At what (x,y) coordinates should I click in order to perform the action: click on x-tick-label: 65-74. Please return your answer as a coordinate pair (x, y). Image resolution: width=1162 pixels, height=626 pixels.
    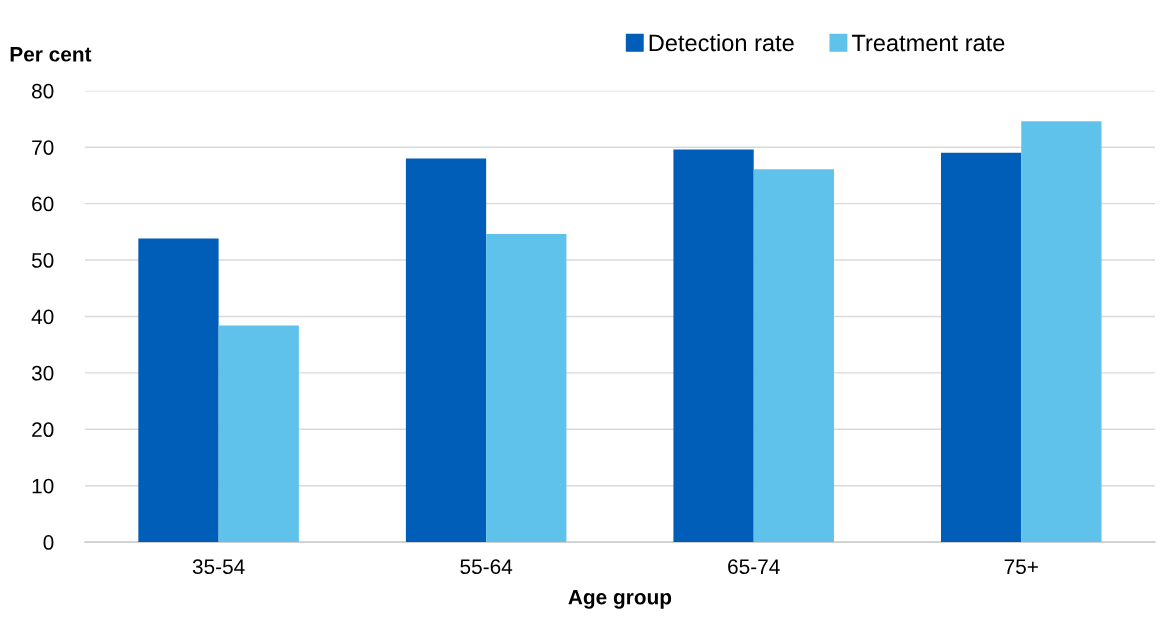
    Looking at the image, I should click on (754, 567).